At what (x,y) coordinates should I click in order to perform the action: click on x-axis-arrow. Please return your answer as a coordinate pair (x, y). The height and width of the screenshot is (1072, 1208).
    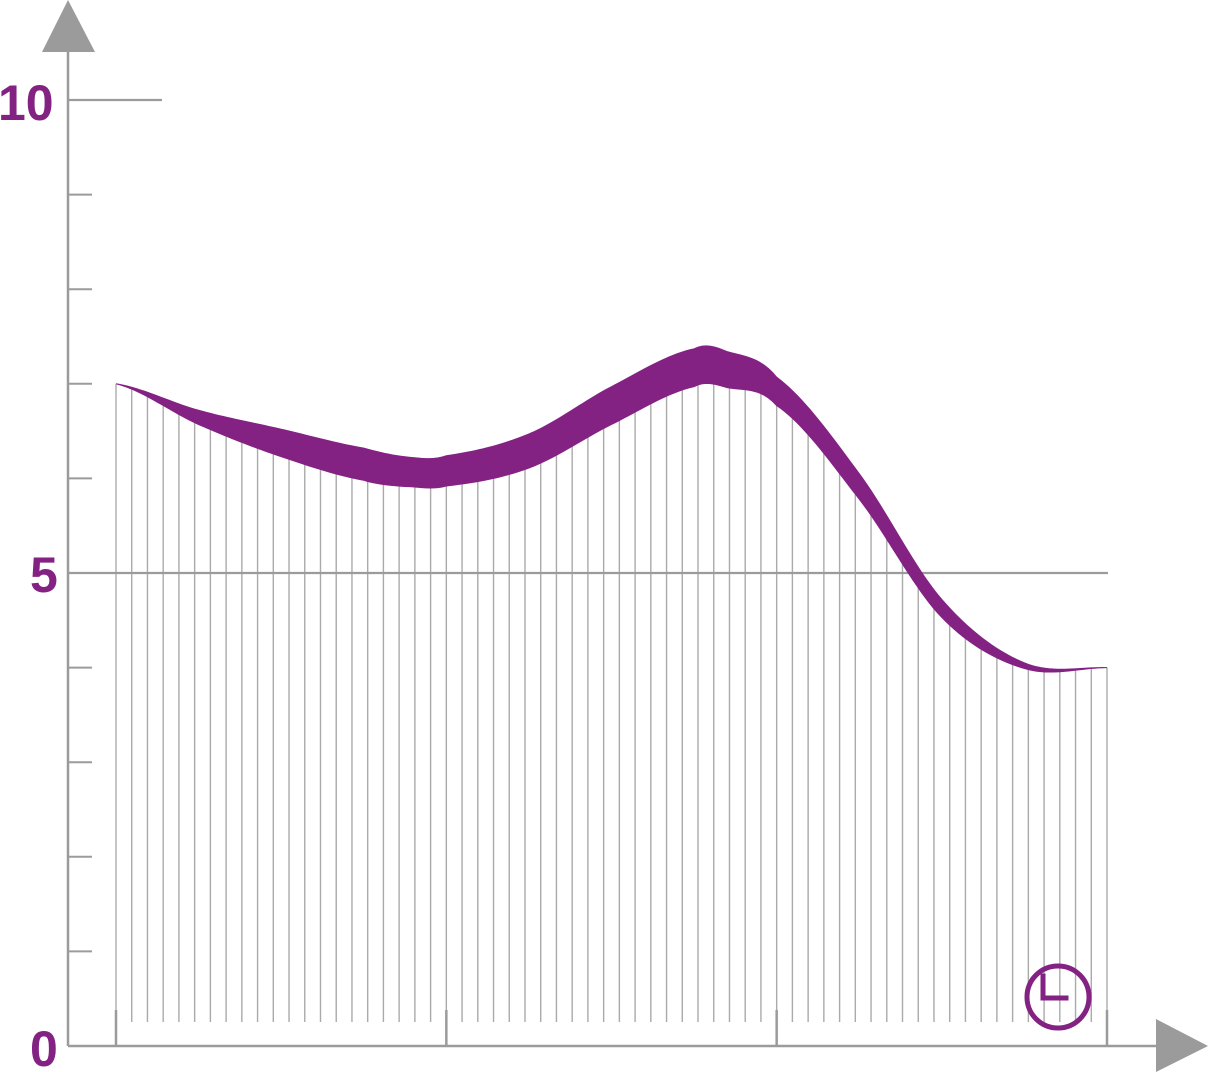
    Looking at the image, I should click on (1182, 1045).